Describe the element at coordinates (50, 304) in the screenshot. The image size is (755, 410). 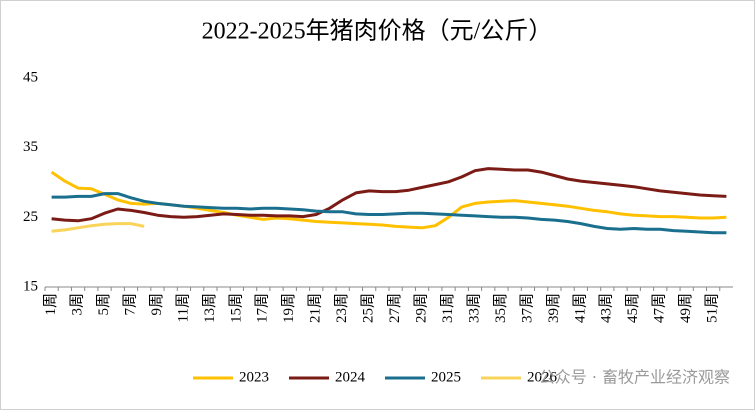
I see `x-tick-label: 1周` at that location.